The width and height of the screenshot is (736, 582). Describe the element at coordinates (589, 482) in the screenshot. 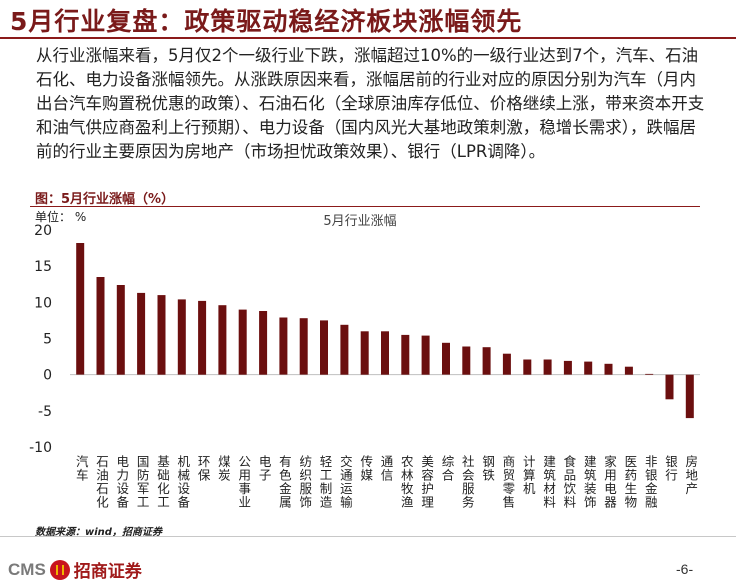

I see `x-tick-label: 建筑装饰` at that location.